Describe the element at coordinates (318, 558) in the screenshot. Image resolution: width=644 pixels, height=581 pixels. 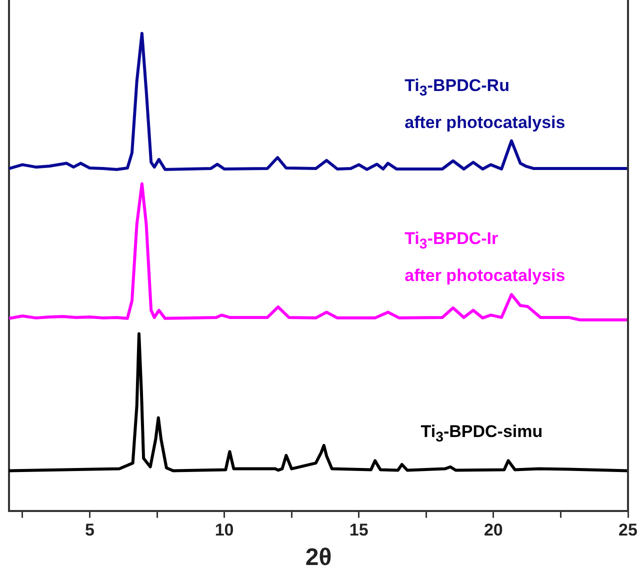
I see `x-axis-title: 2θ` at that location.